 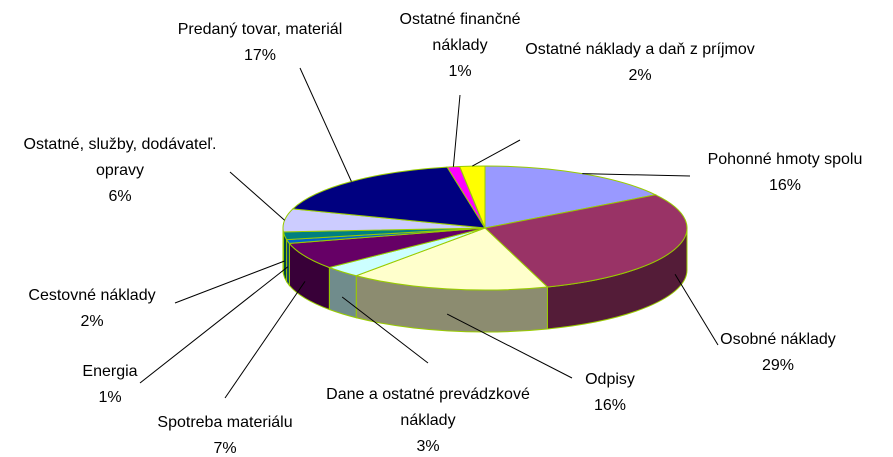 I want to click on slice-name: Spotreba materiálu, so click(x=225, y=422).